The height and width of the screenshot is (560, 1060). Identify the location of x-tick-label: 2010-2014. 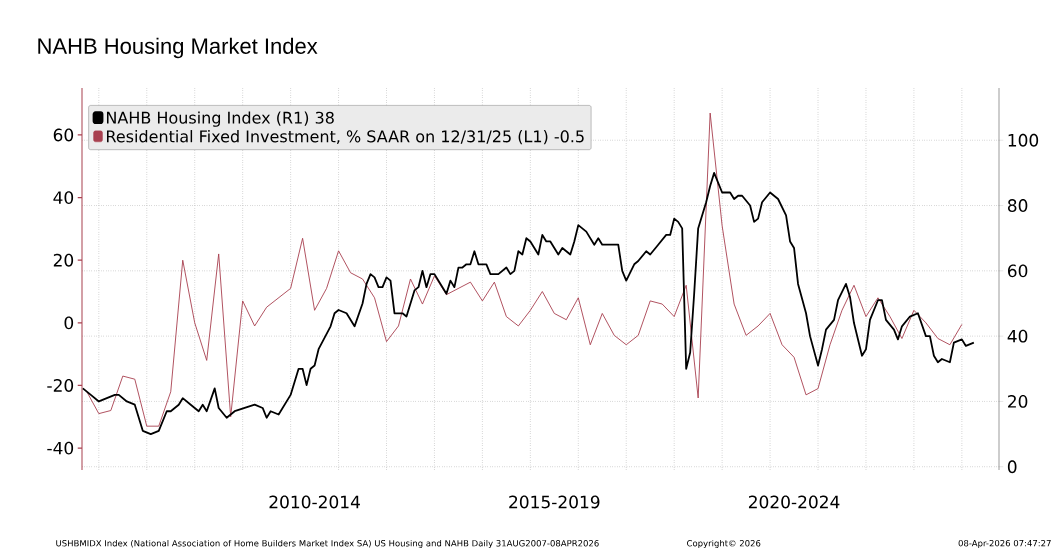
(314, 502).